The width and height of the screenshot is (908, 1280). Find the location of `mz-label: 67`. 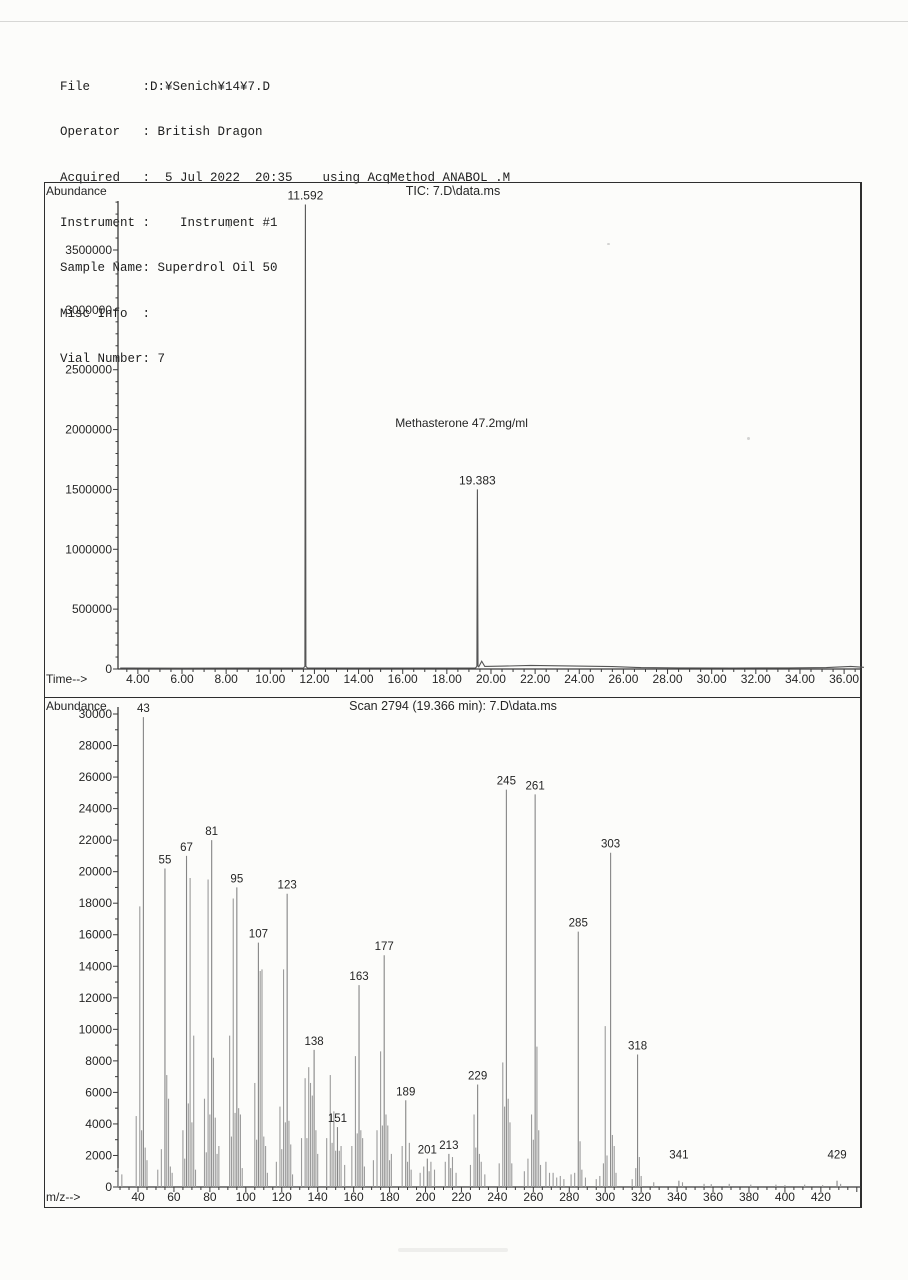

mz-label: 67 is located at coordinates (186, 848).